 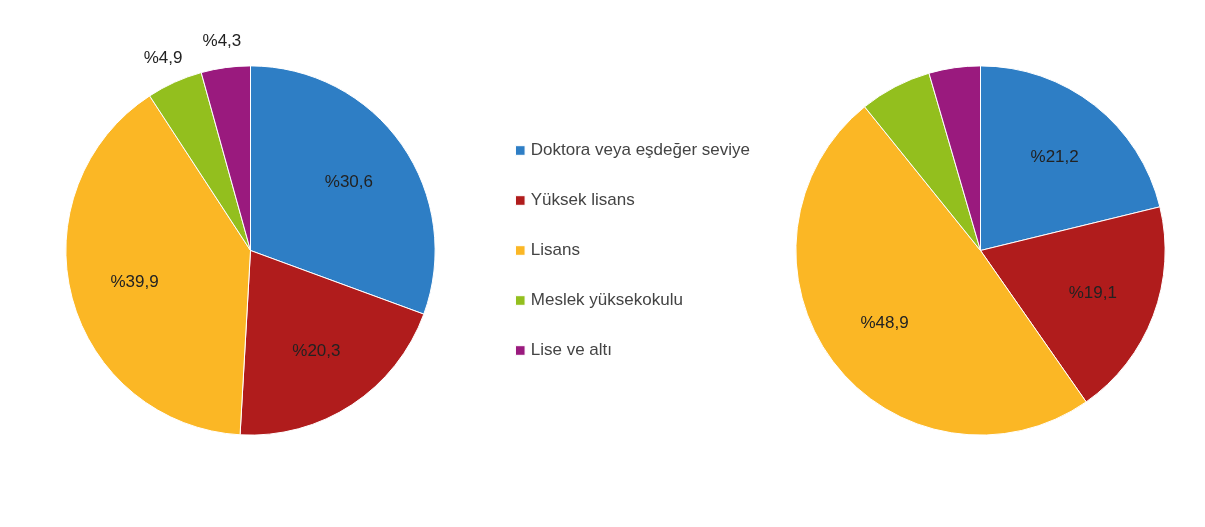 I want to click on legend-label: Lisans, so click(x=555, y=250).